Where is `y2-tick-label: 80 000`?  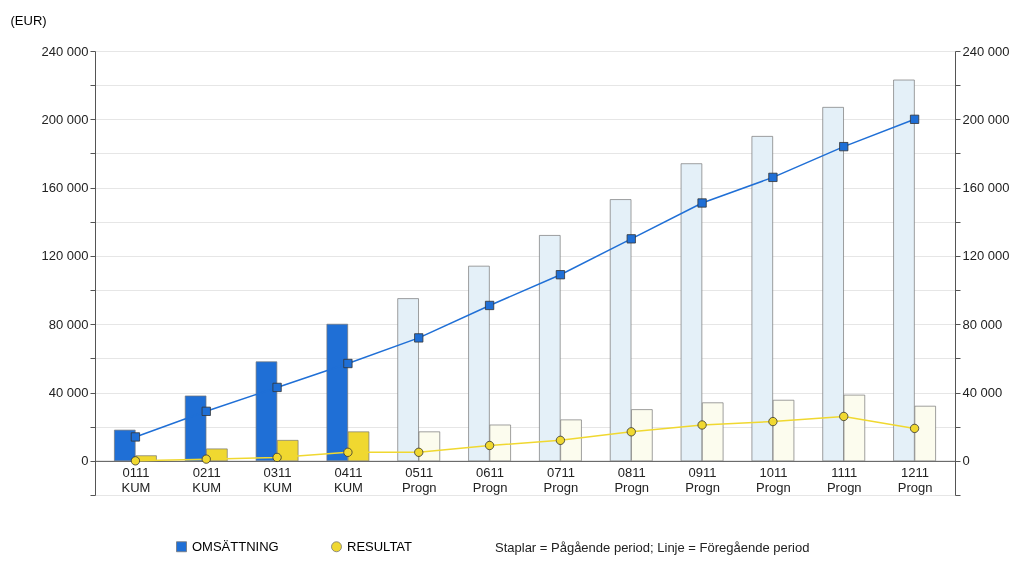
y2-tick-label: 80 000 is located at coordinates (982, 324).